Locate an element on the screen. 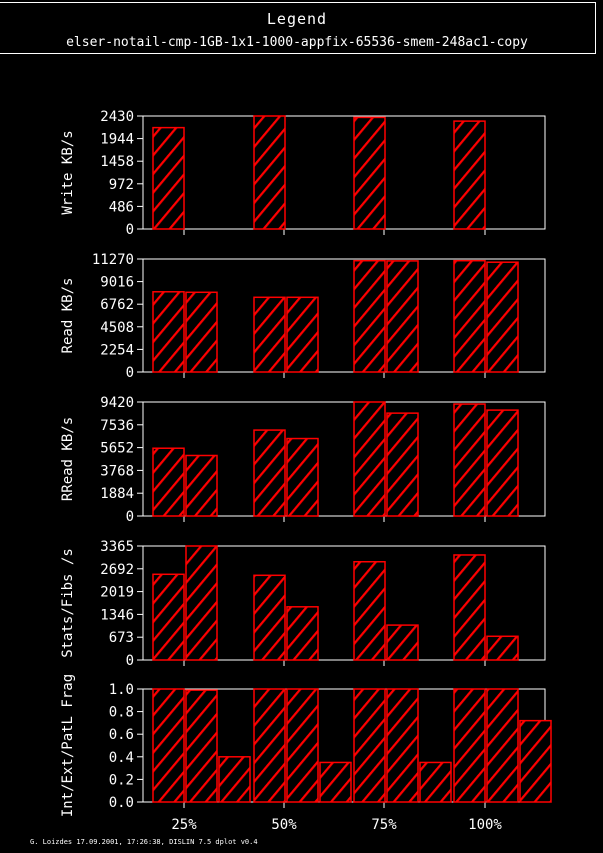 Image resolution: width=603 pixels, height=853 pixels. y-tick-label: 2692 is located at coordinates (117, 570).